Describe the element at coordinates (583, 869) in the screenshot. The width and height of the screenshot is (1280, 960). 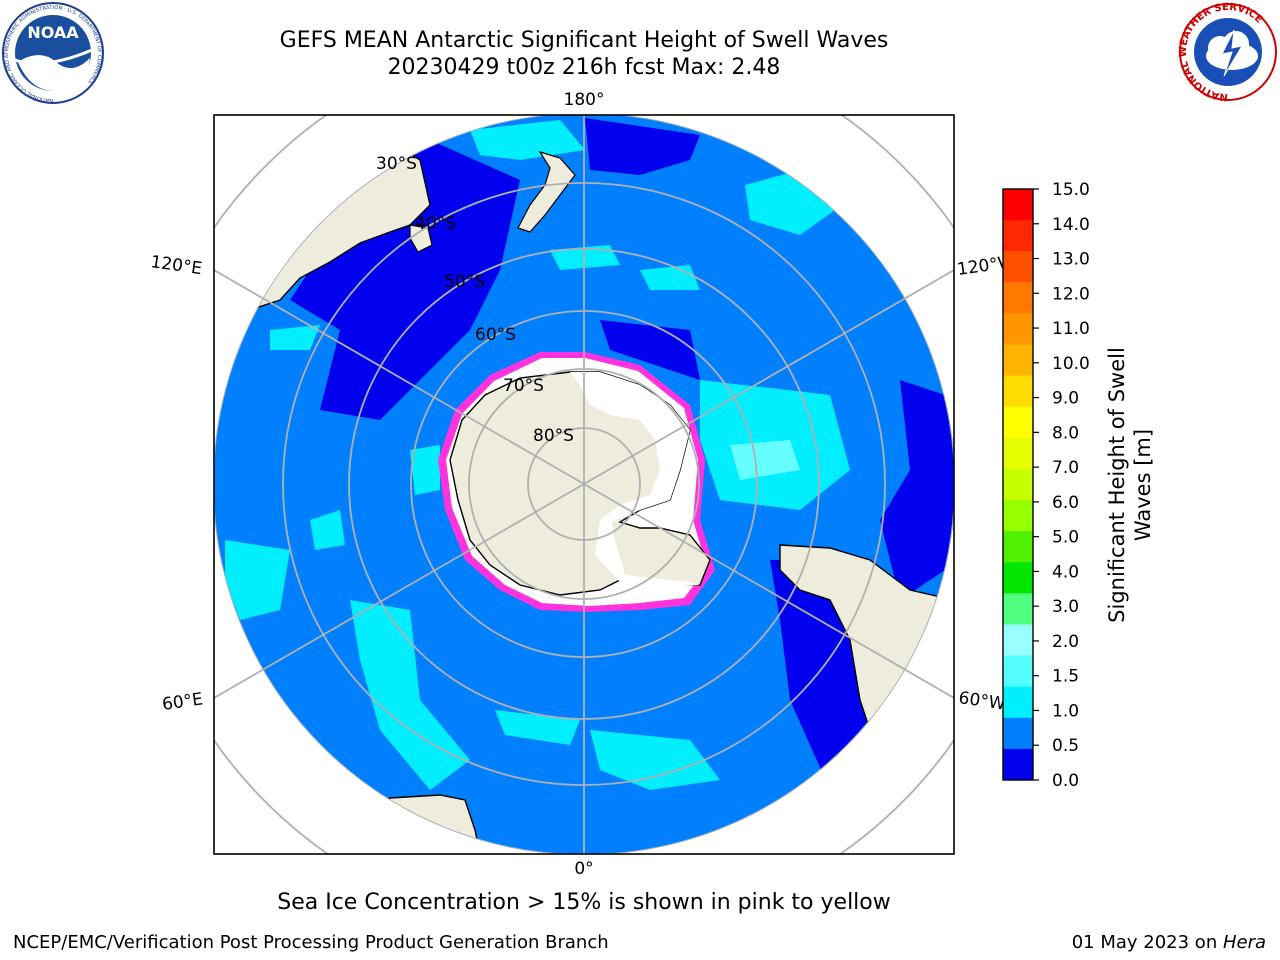
I see `lon-label-0: 0°` at that location.